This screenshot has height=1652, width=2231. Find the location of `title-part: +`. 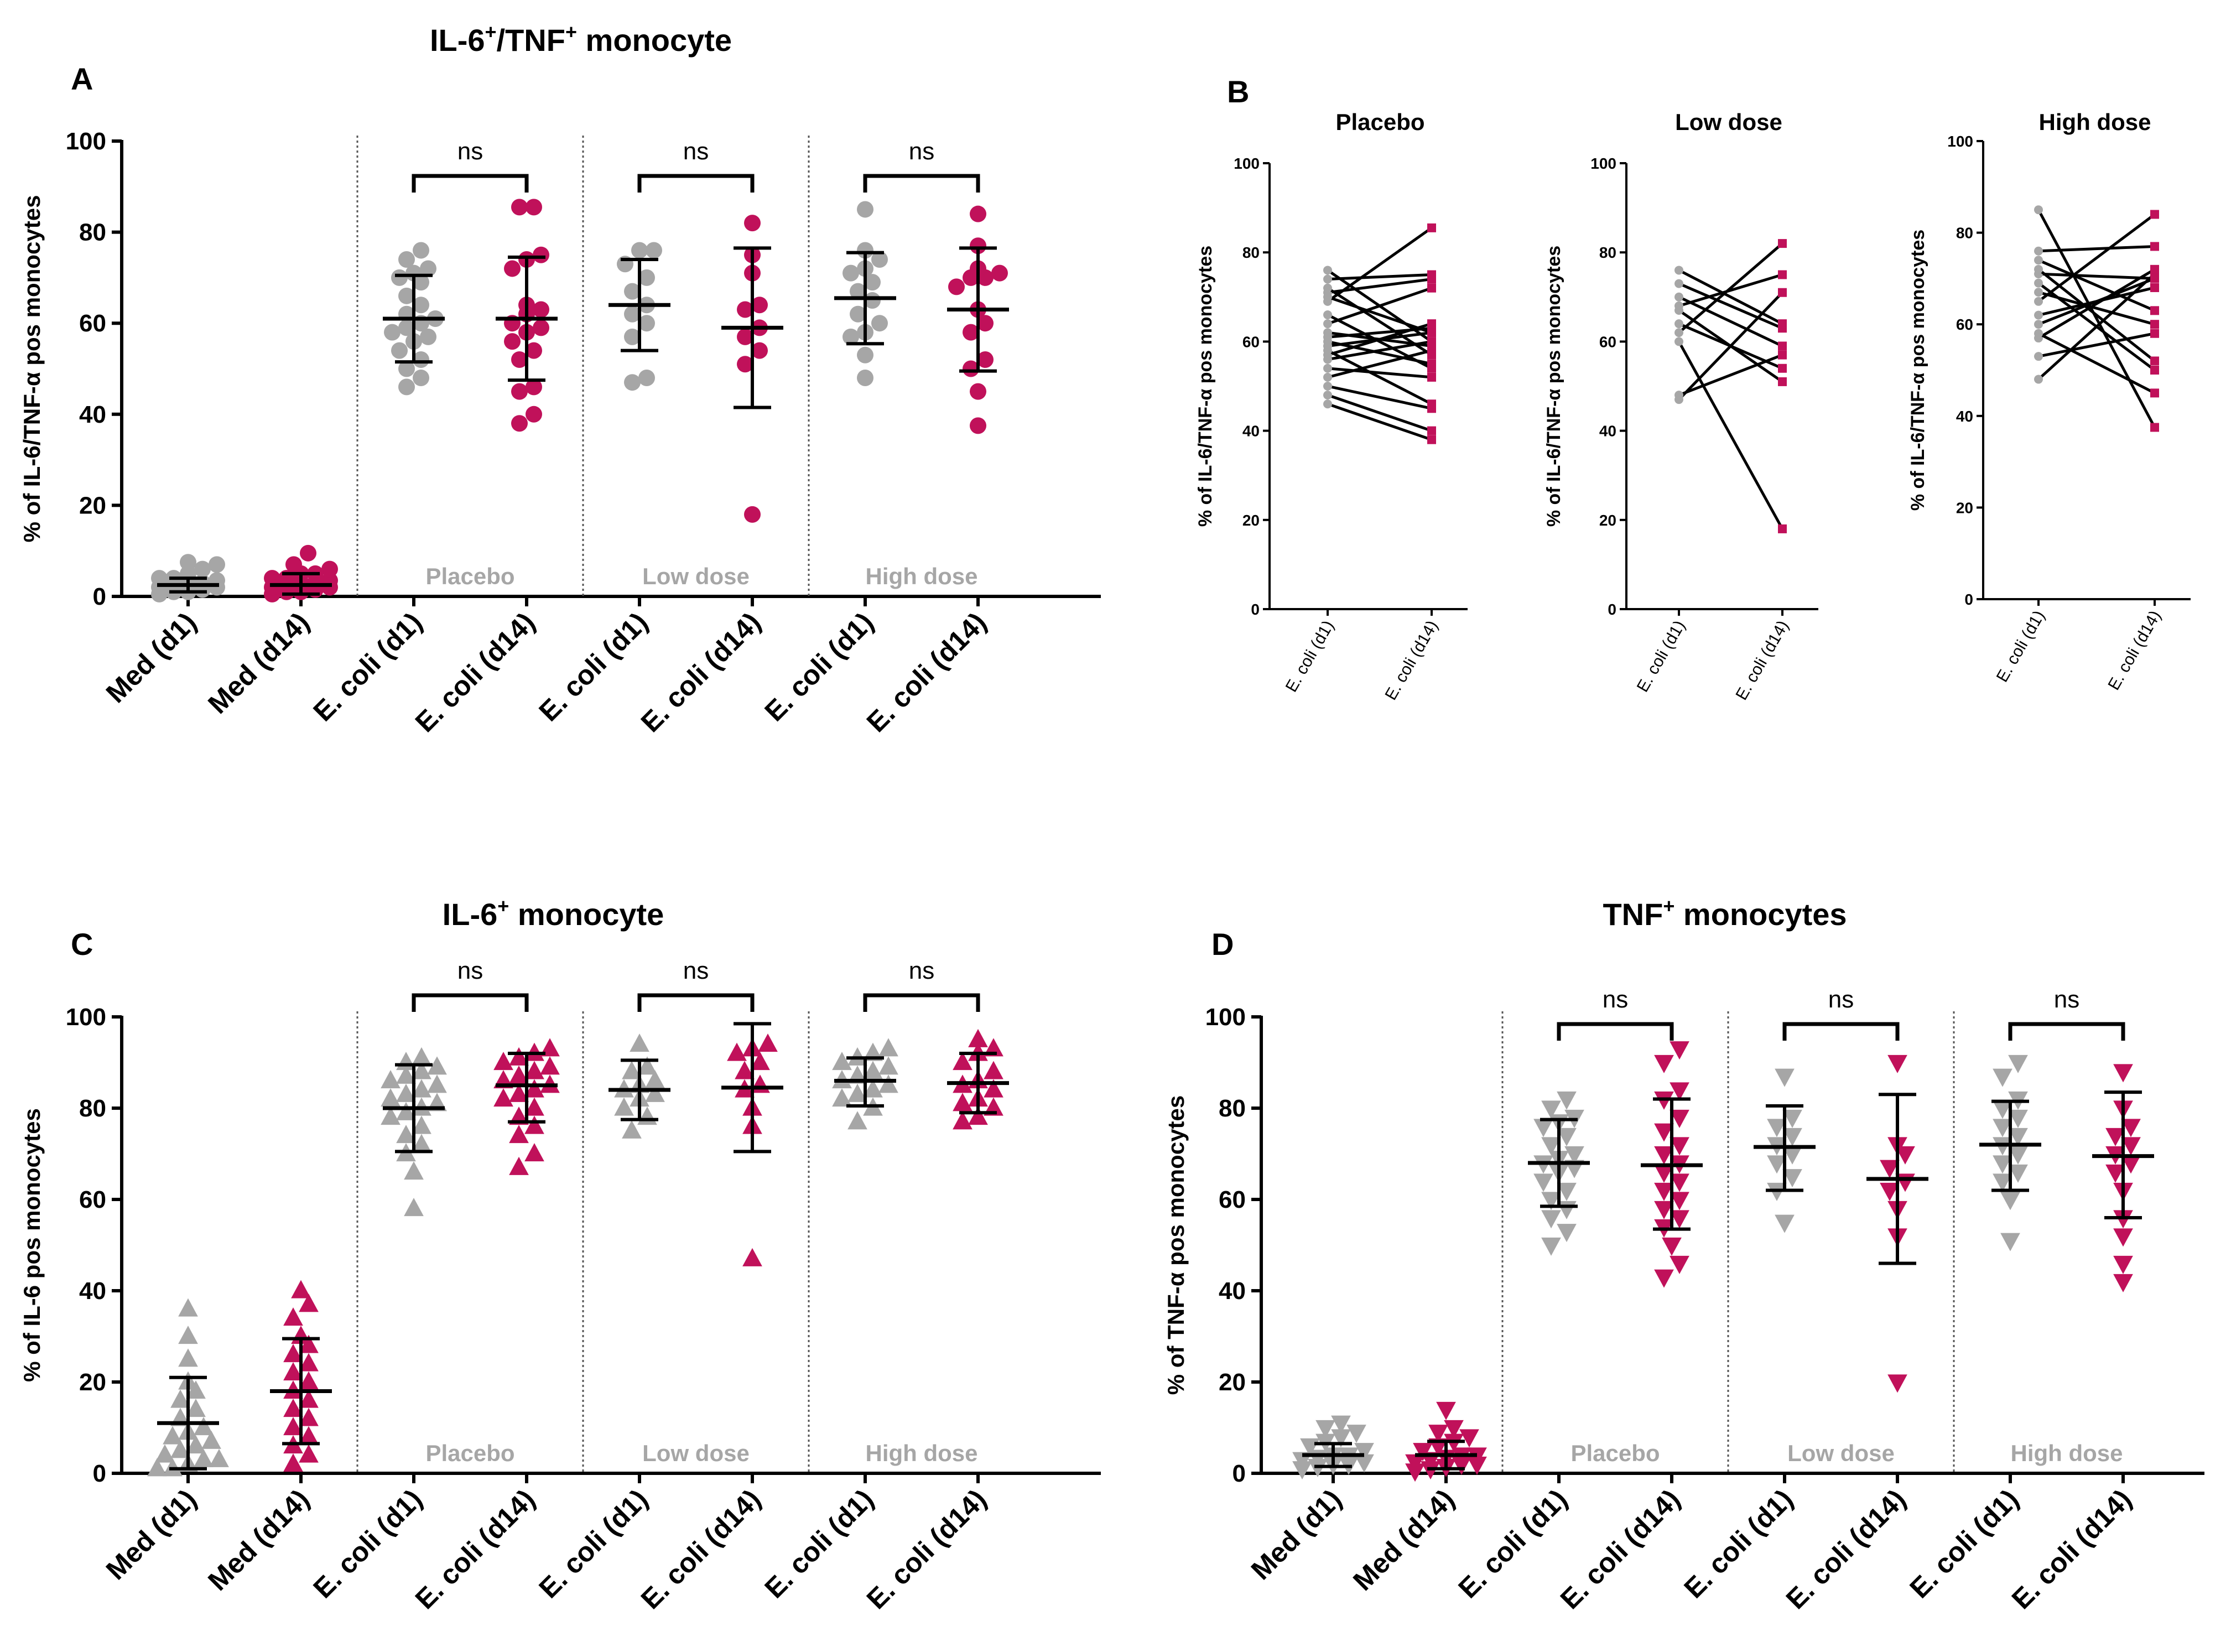

title-part: + is located at coordinates (491, 31).